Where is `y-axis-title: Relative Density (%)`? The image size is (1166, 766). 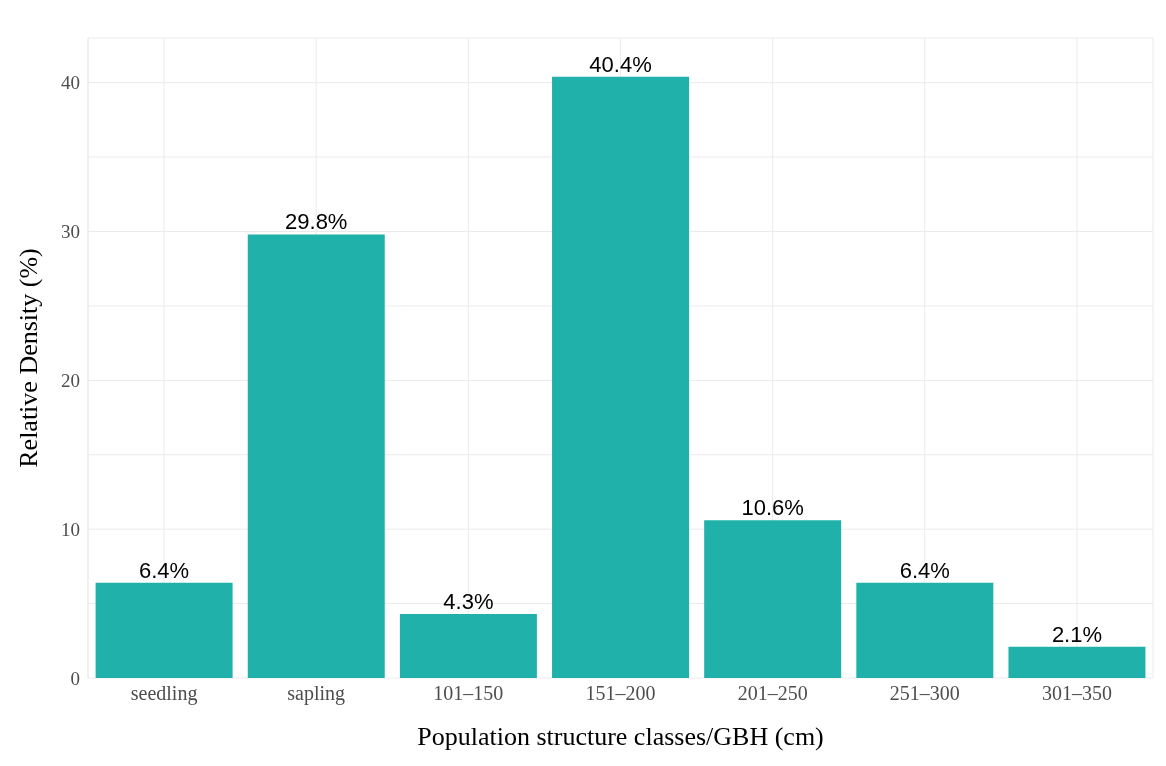 y-axis-title: Relative Density (%) is located at coordinates (29, 358).